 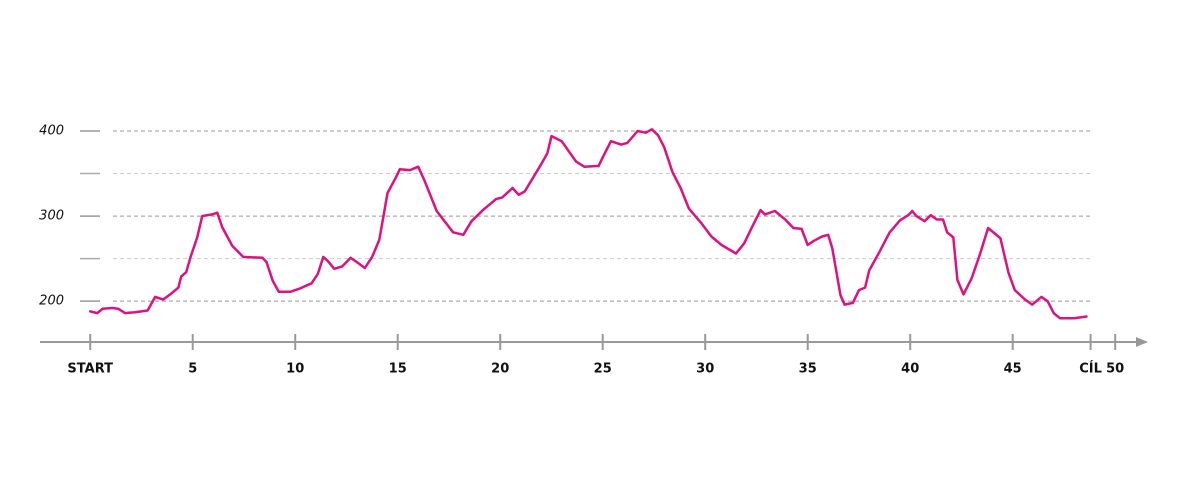 What do you see at coordinates (51, 131) in the screenshot?
I see `y-tick-label: 400` at bounding box center [51, 131].